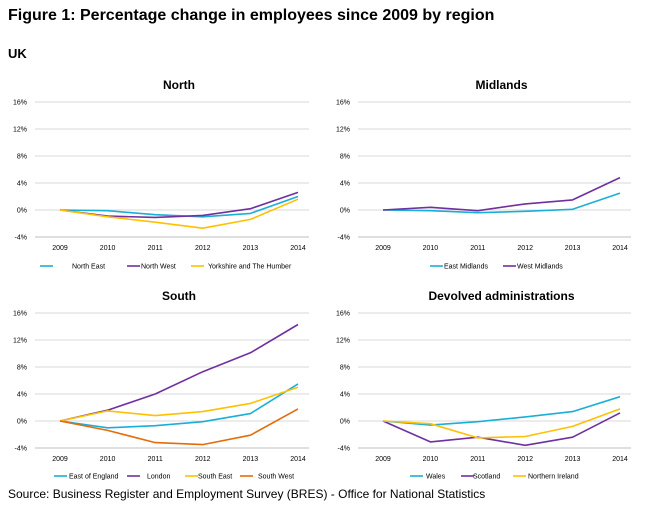 The height and width of the screenshot is (512, 662). I want to click on region-label: UK, so click(17, 53).